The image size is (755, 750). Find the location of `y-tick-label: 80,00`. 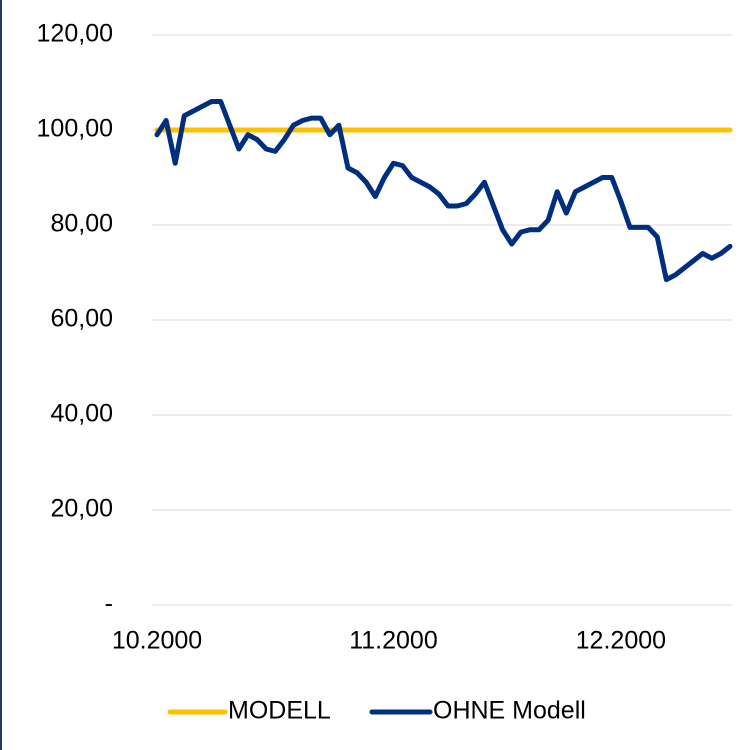

y-tick-label: 80,00 is located at coordinates (81, 224).